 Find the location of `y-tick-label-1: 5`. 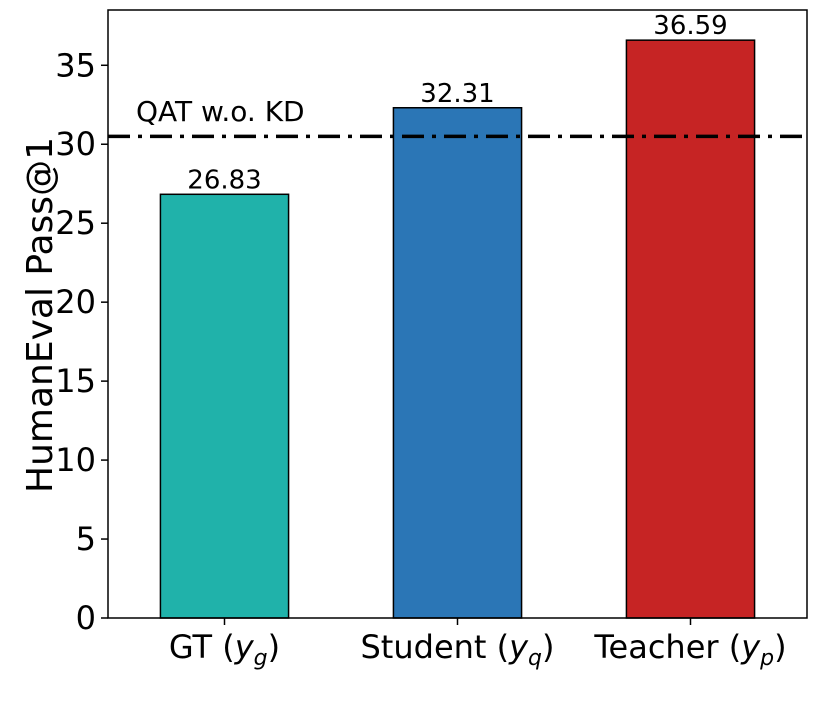

y-tick-label-1: 5 is located at coordinates (86, 539).